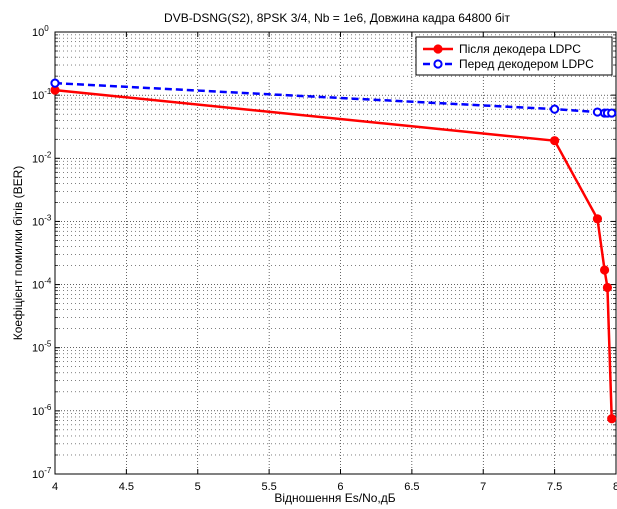  I want to click on y-tick-exponent: -2, so click(48, 154).